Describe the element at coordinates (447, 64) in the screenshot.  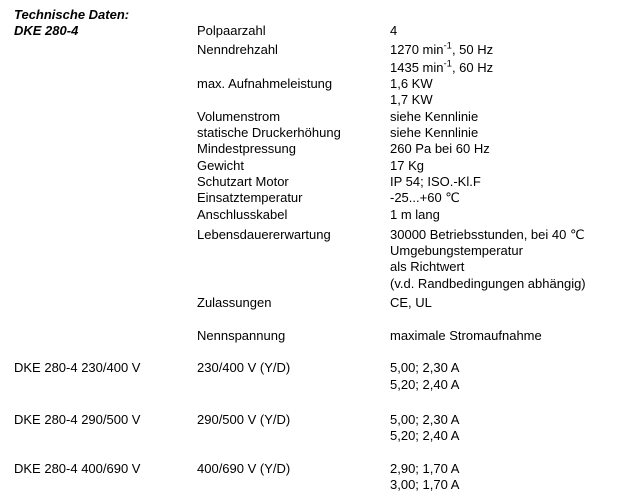
I see `superscript-exponent: -1` at that location.